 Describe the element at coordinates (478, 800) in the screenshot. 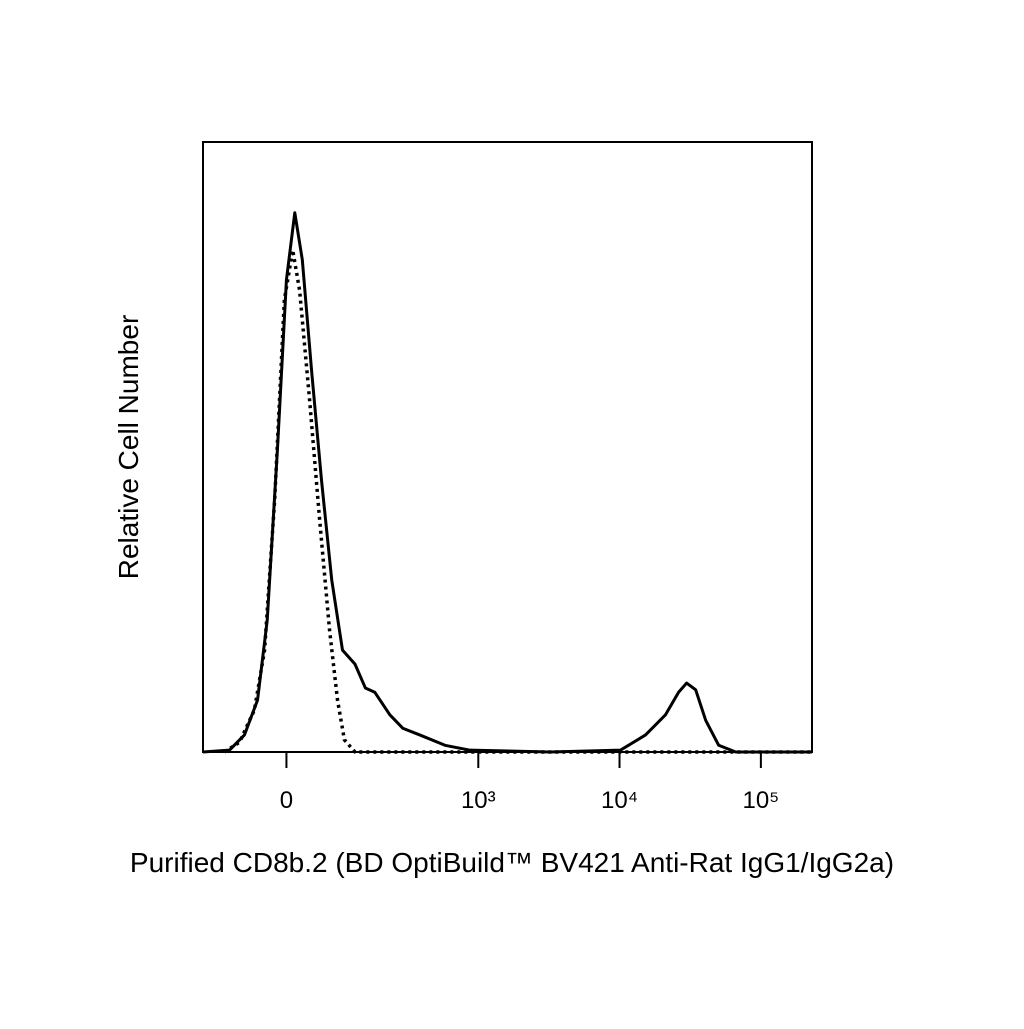

I see `x-tick-label: 10³` at that location.